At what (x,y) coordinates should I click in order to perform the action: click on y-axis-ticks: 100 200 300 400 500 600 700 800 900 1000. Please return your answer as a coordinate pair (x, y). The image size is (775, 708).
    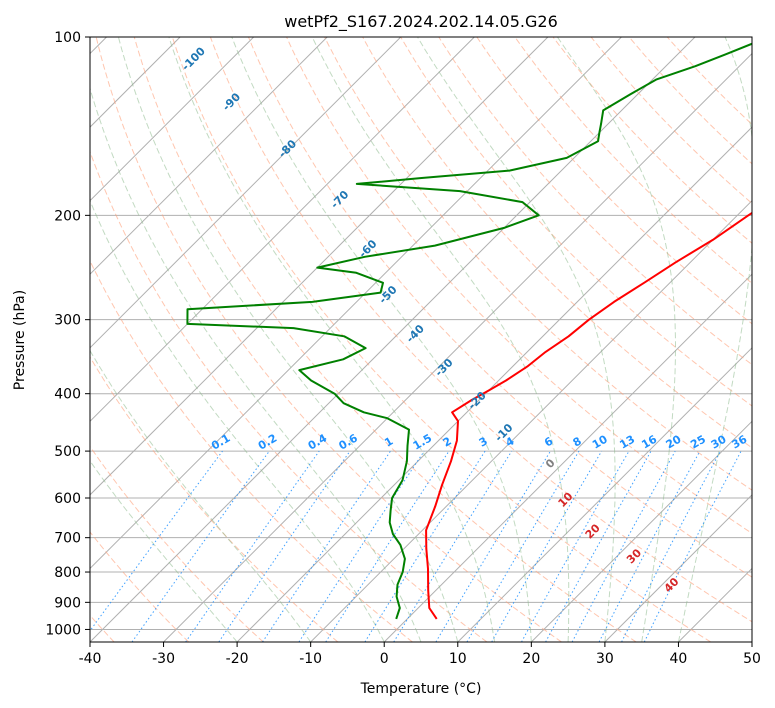
    Looking at the image, I should click on (67, 334).